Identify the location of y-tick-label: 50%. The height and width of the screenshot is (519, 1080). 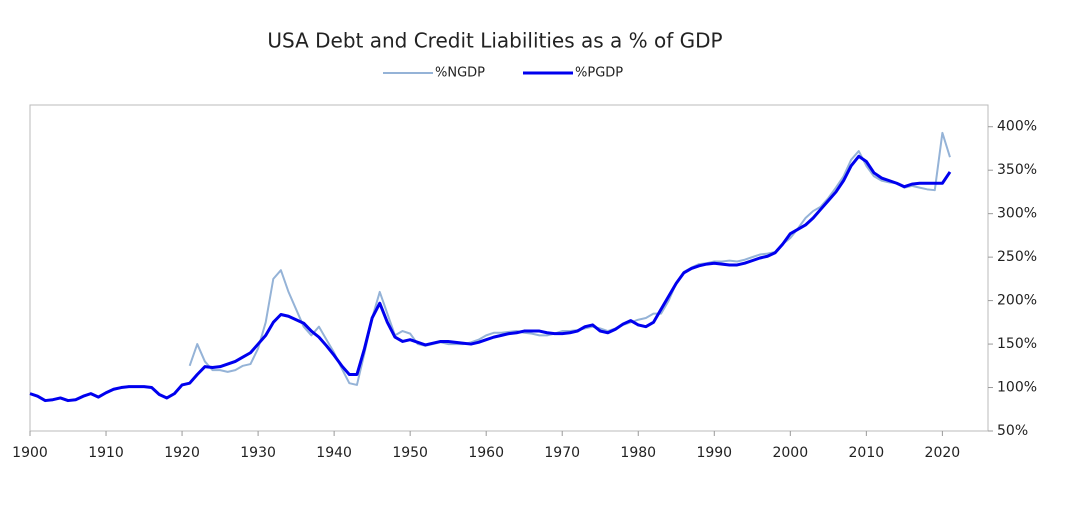
(1012, 431).